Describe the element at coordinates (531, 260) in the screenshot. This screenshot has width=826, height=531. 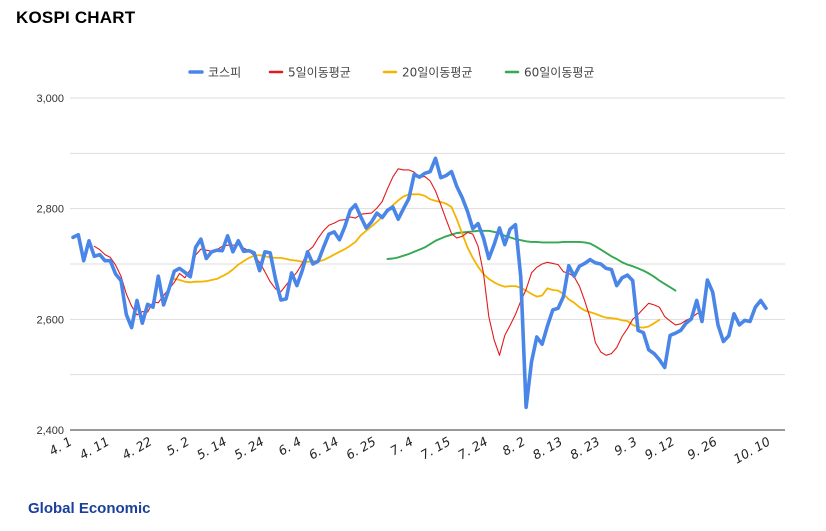
I see `series-line` at that location.